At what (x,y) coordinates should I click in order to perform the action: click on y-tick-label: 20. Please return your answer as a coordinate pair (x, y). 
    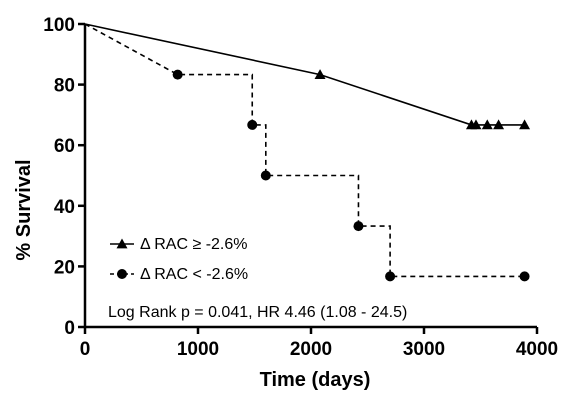
    Looking at the image, I should click on (64, 267).